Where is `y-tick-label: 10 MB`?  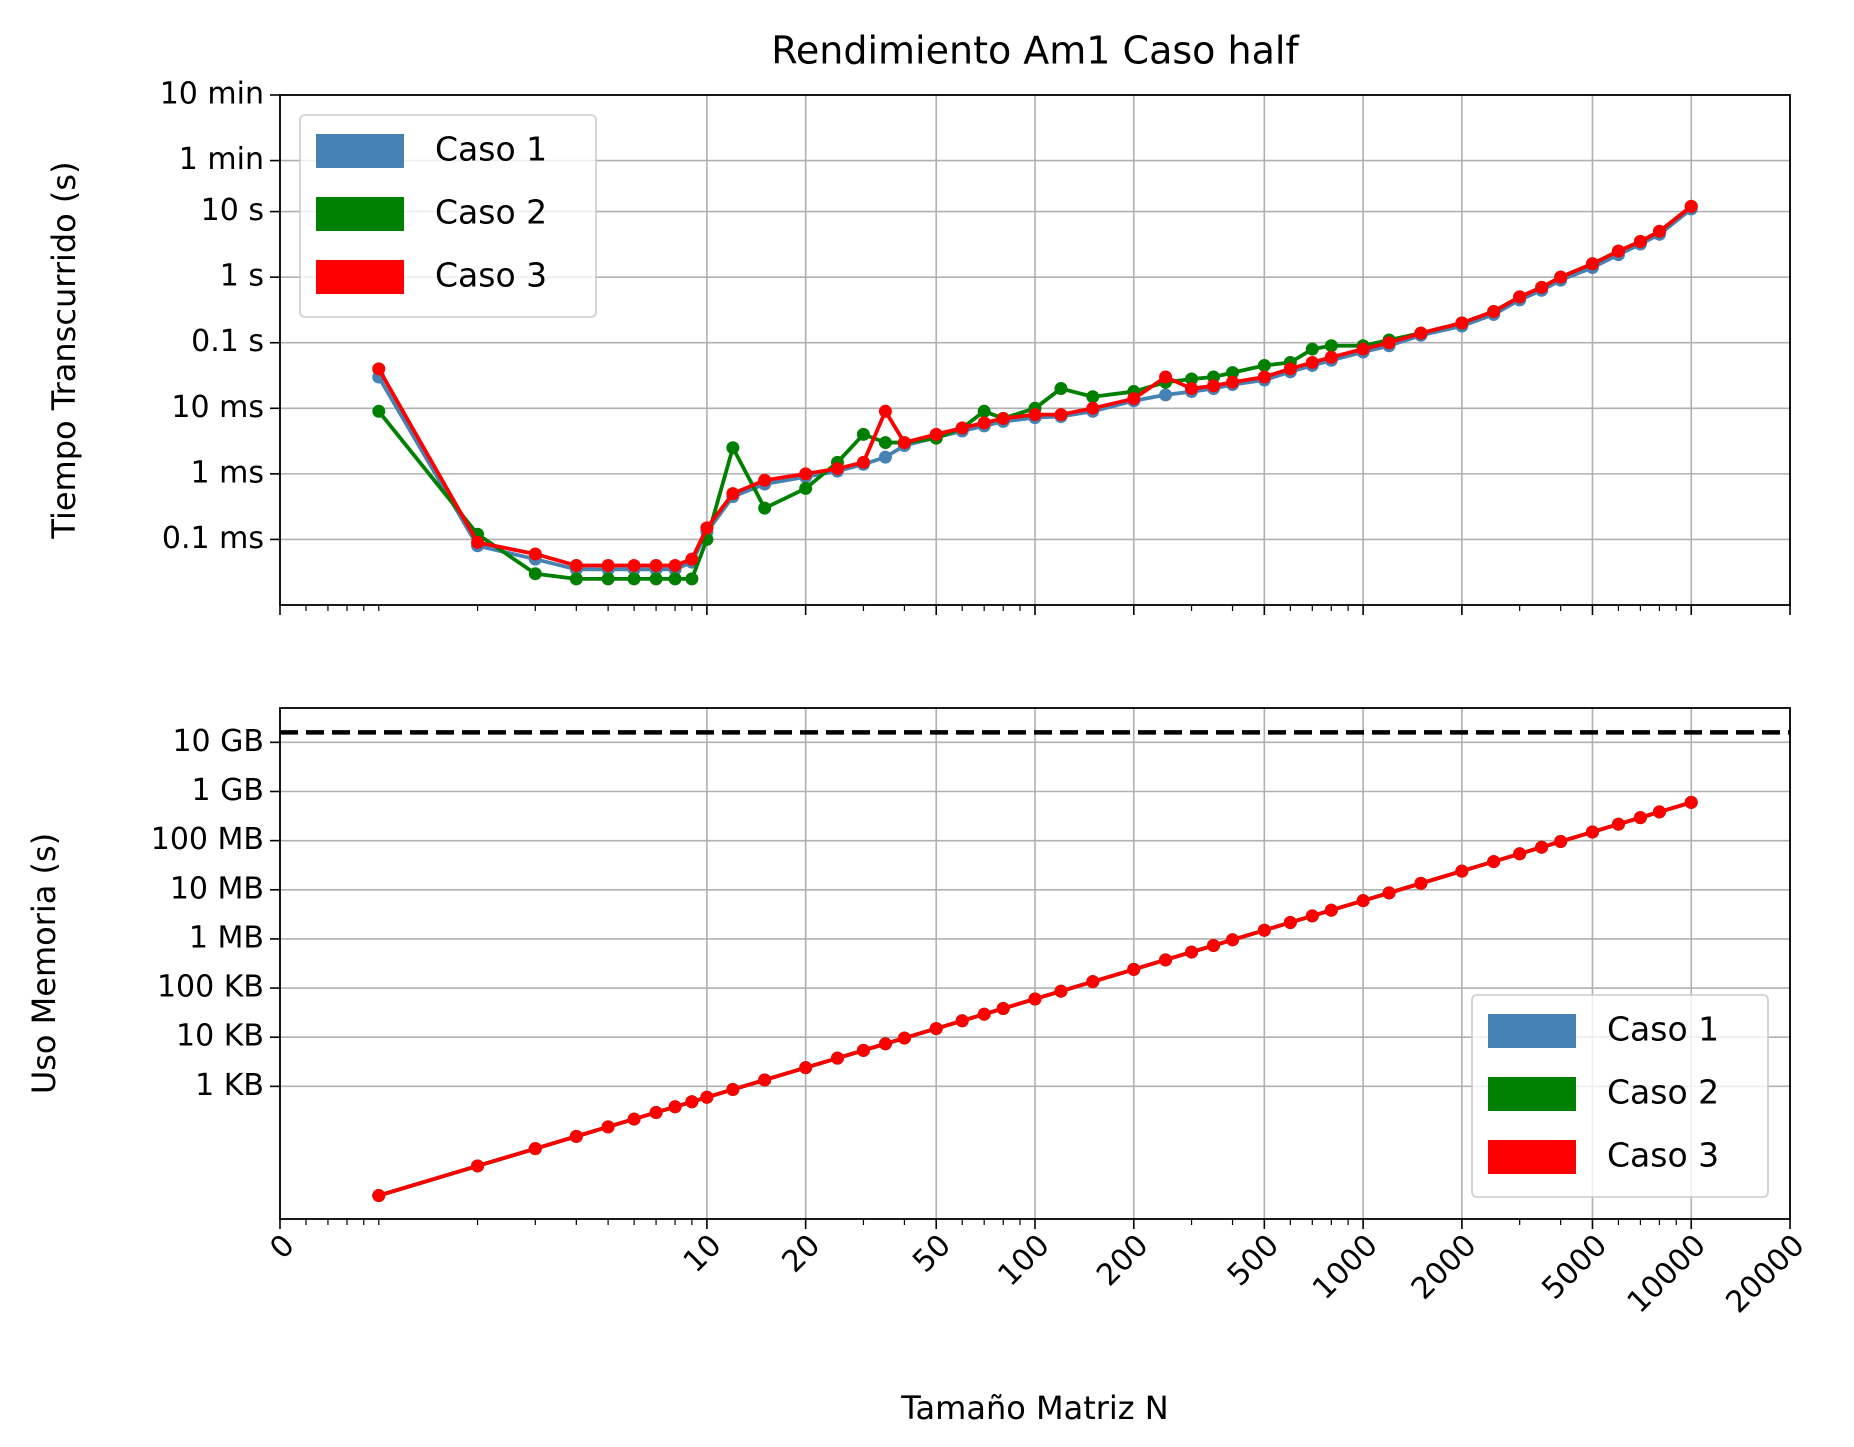
y-tick-label: 10 MB is located at coordinates (217, 888).